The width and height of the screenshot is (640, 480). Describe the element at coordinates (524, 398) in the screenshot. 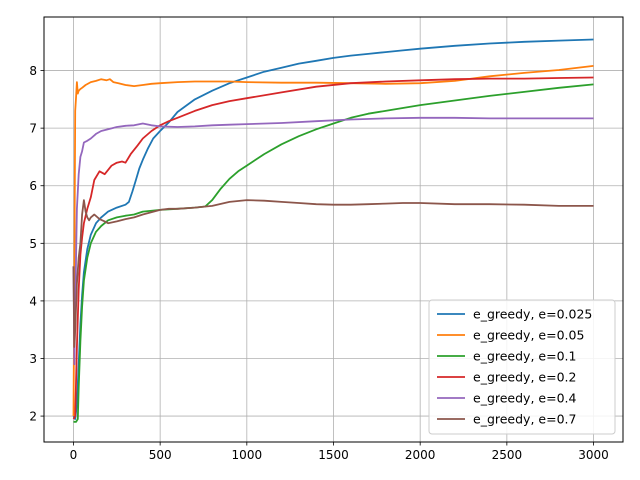

I see `legend-label: e_greedy, e=0.4` at that location.